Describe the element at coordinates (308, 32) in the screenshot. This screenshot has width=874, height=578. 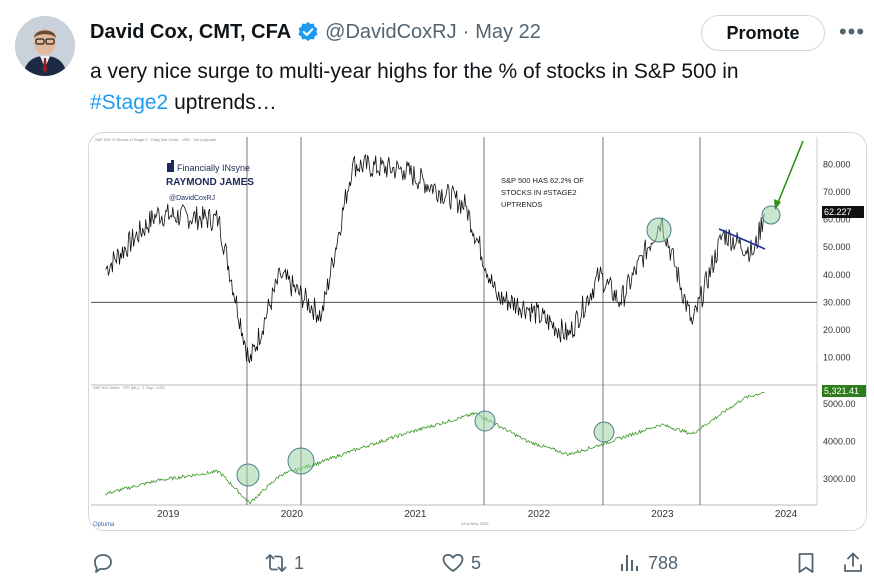
I see `verified-badge-icon` at that location.